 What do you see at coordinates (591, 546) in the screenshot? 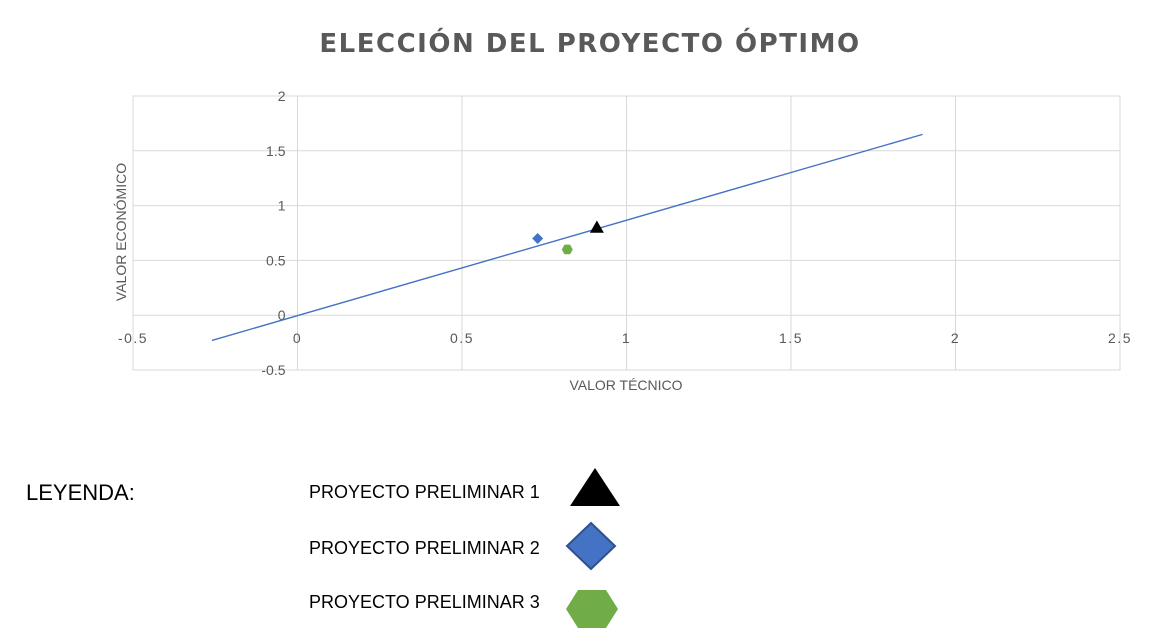
I see `diamond-icon` at bounding box center [591, 546].